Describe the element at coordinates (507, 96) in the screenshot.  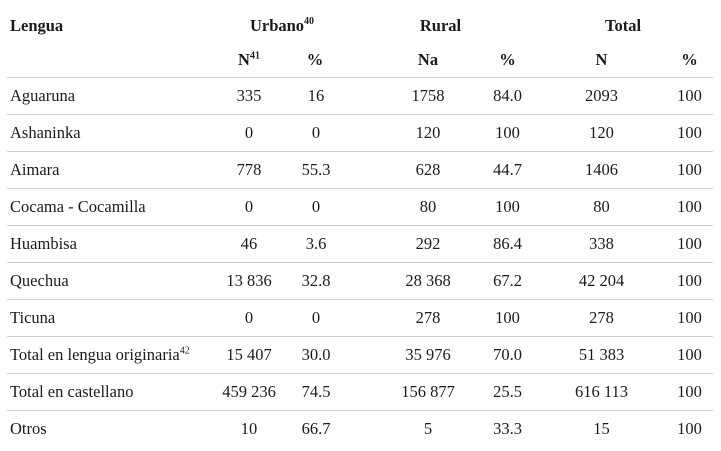
I see `cell-rural-pct: 84.0` at that location.